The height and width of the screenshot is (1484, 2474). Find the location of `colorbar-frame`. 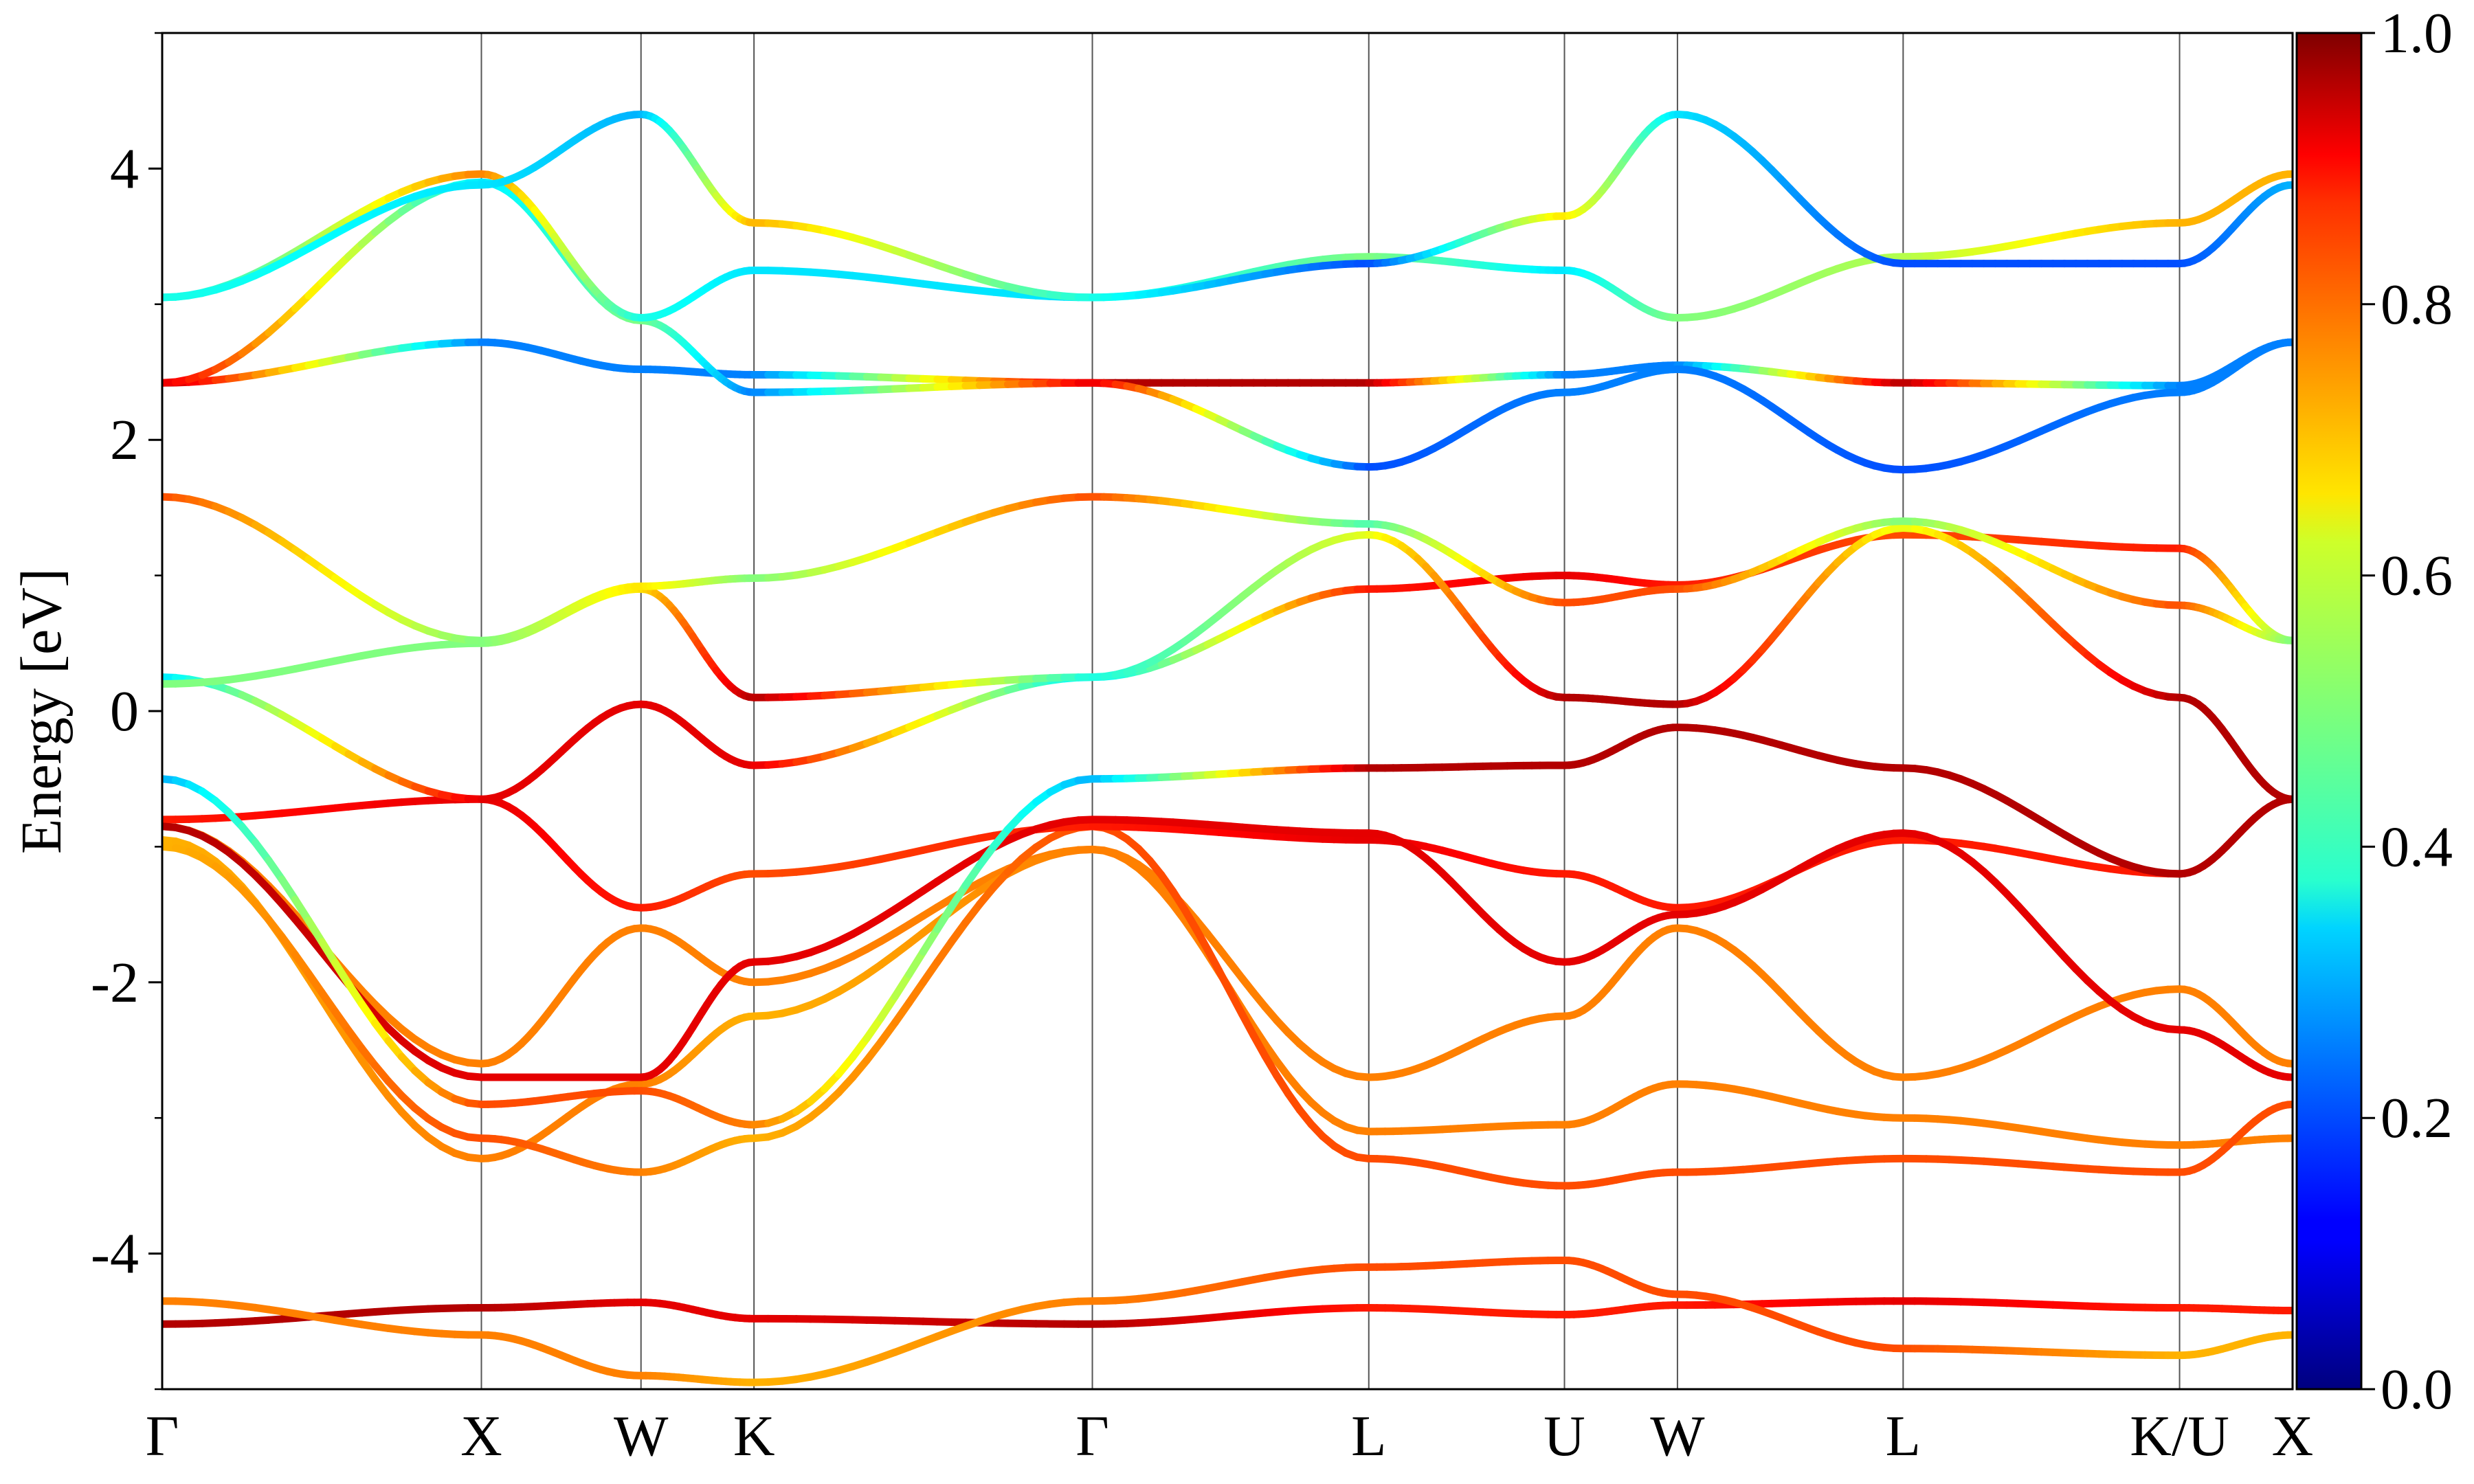

colorbar-frame is located at coordinates (2329, 711).